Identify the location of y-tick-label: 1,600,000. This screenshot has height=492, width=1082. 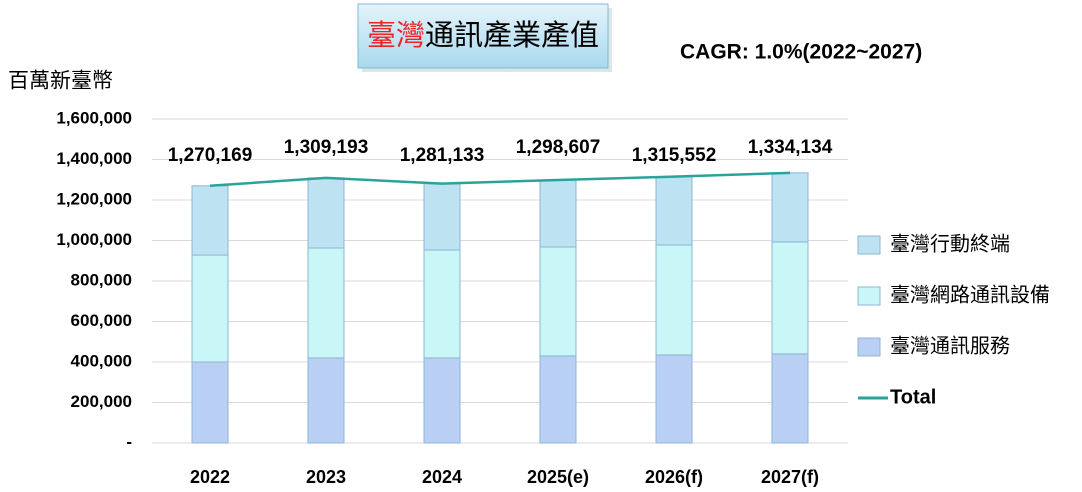
(94, 117).